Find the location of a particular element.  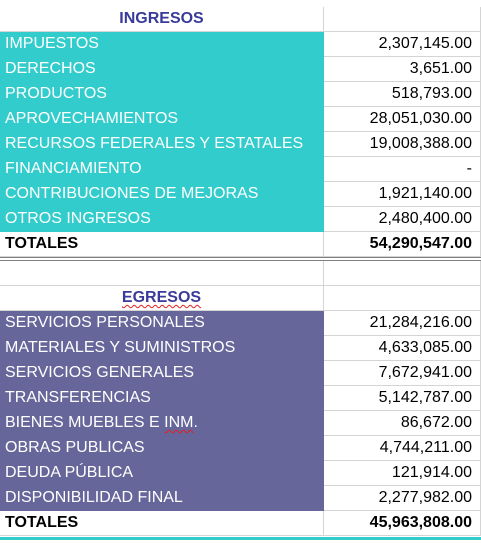

egresos-label-cell: BIENES MUEBLES E INM. is located at coordinates (162, 423).